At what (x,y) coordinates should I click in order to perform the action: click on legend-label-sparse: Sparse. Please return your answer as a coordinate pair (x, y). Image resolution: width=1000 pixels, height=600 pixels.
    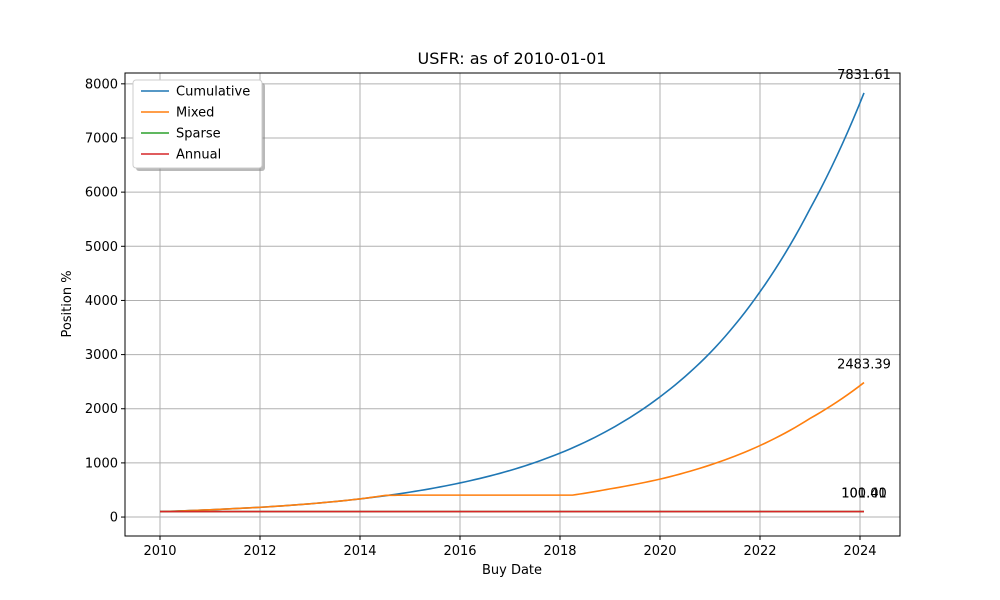
    Looking at the image, I should click on (198, 134).